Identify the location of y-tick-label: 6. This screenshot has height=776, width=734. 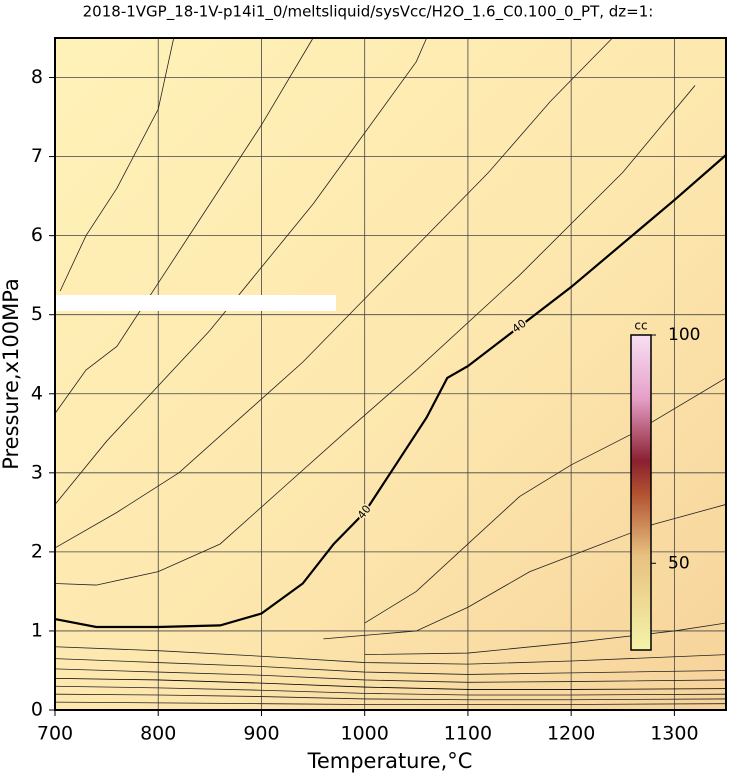
(37, 235).